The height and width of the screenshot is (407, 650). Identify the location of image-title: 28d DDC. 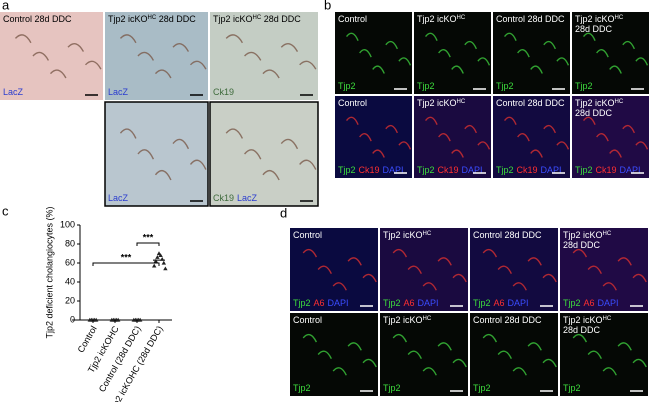
(582, 330).